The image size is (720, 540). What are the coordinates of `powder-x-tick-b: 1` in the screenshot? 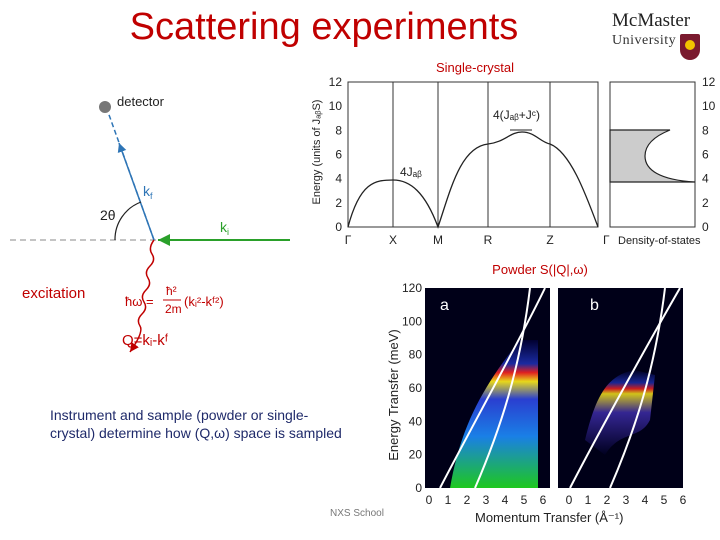 It's located at (588, 500).